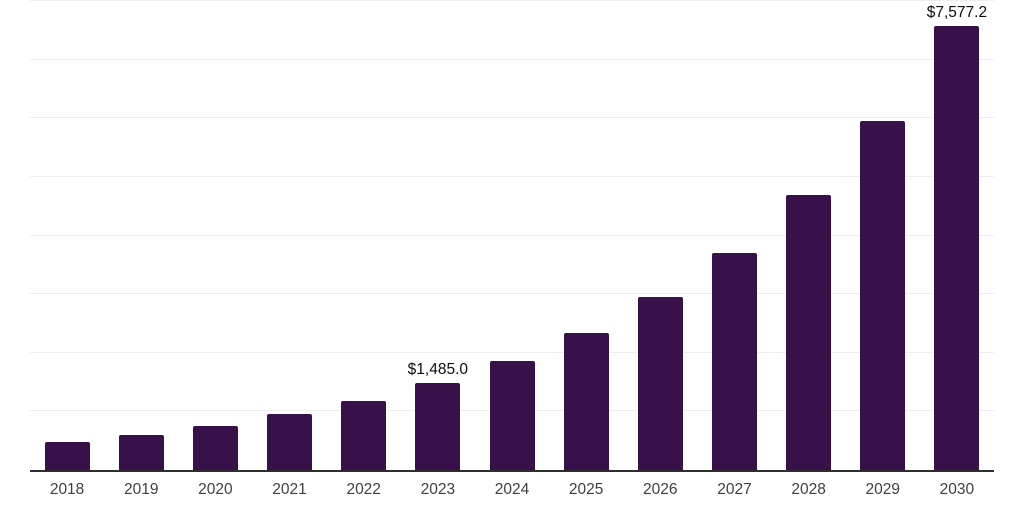 The image size is (1024, 512). Describe the element at coordinates (67, 489) in the screenshot. I see `x-tick-2018: 2018` at that location.